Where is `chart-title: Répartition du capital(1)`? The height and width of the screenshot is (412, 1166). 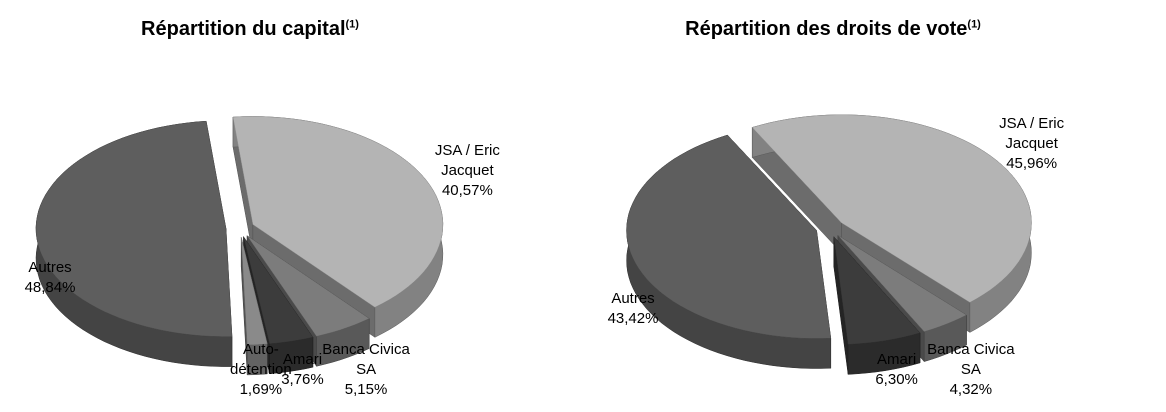 chart-title: Répartition du capital(1) is located at coordinates (250, 29).